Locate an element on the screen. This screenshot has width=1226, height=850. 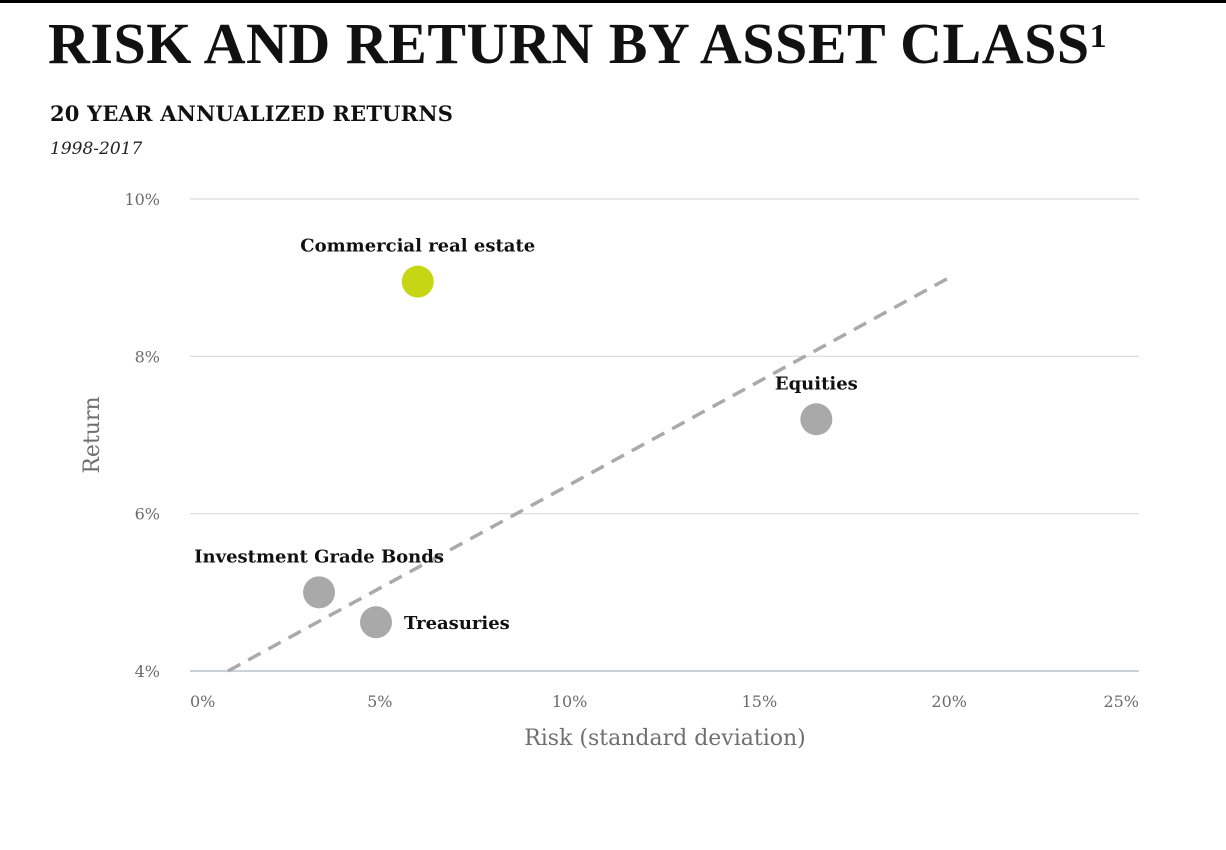
x-tick-label: 15% is located at coordinates (760, 701).